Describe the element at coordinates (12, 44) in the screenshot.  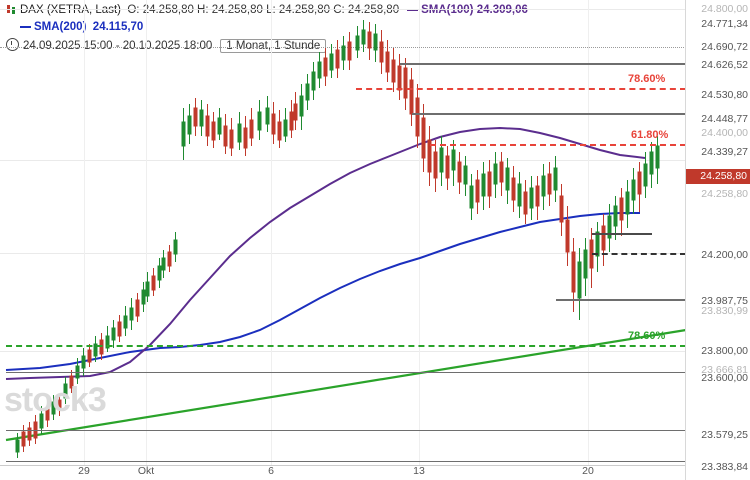
I see `clock-icon` at that location.